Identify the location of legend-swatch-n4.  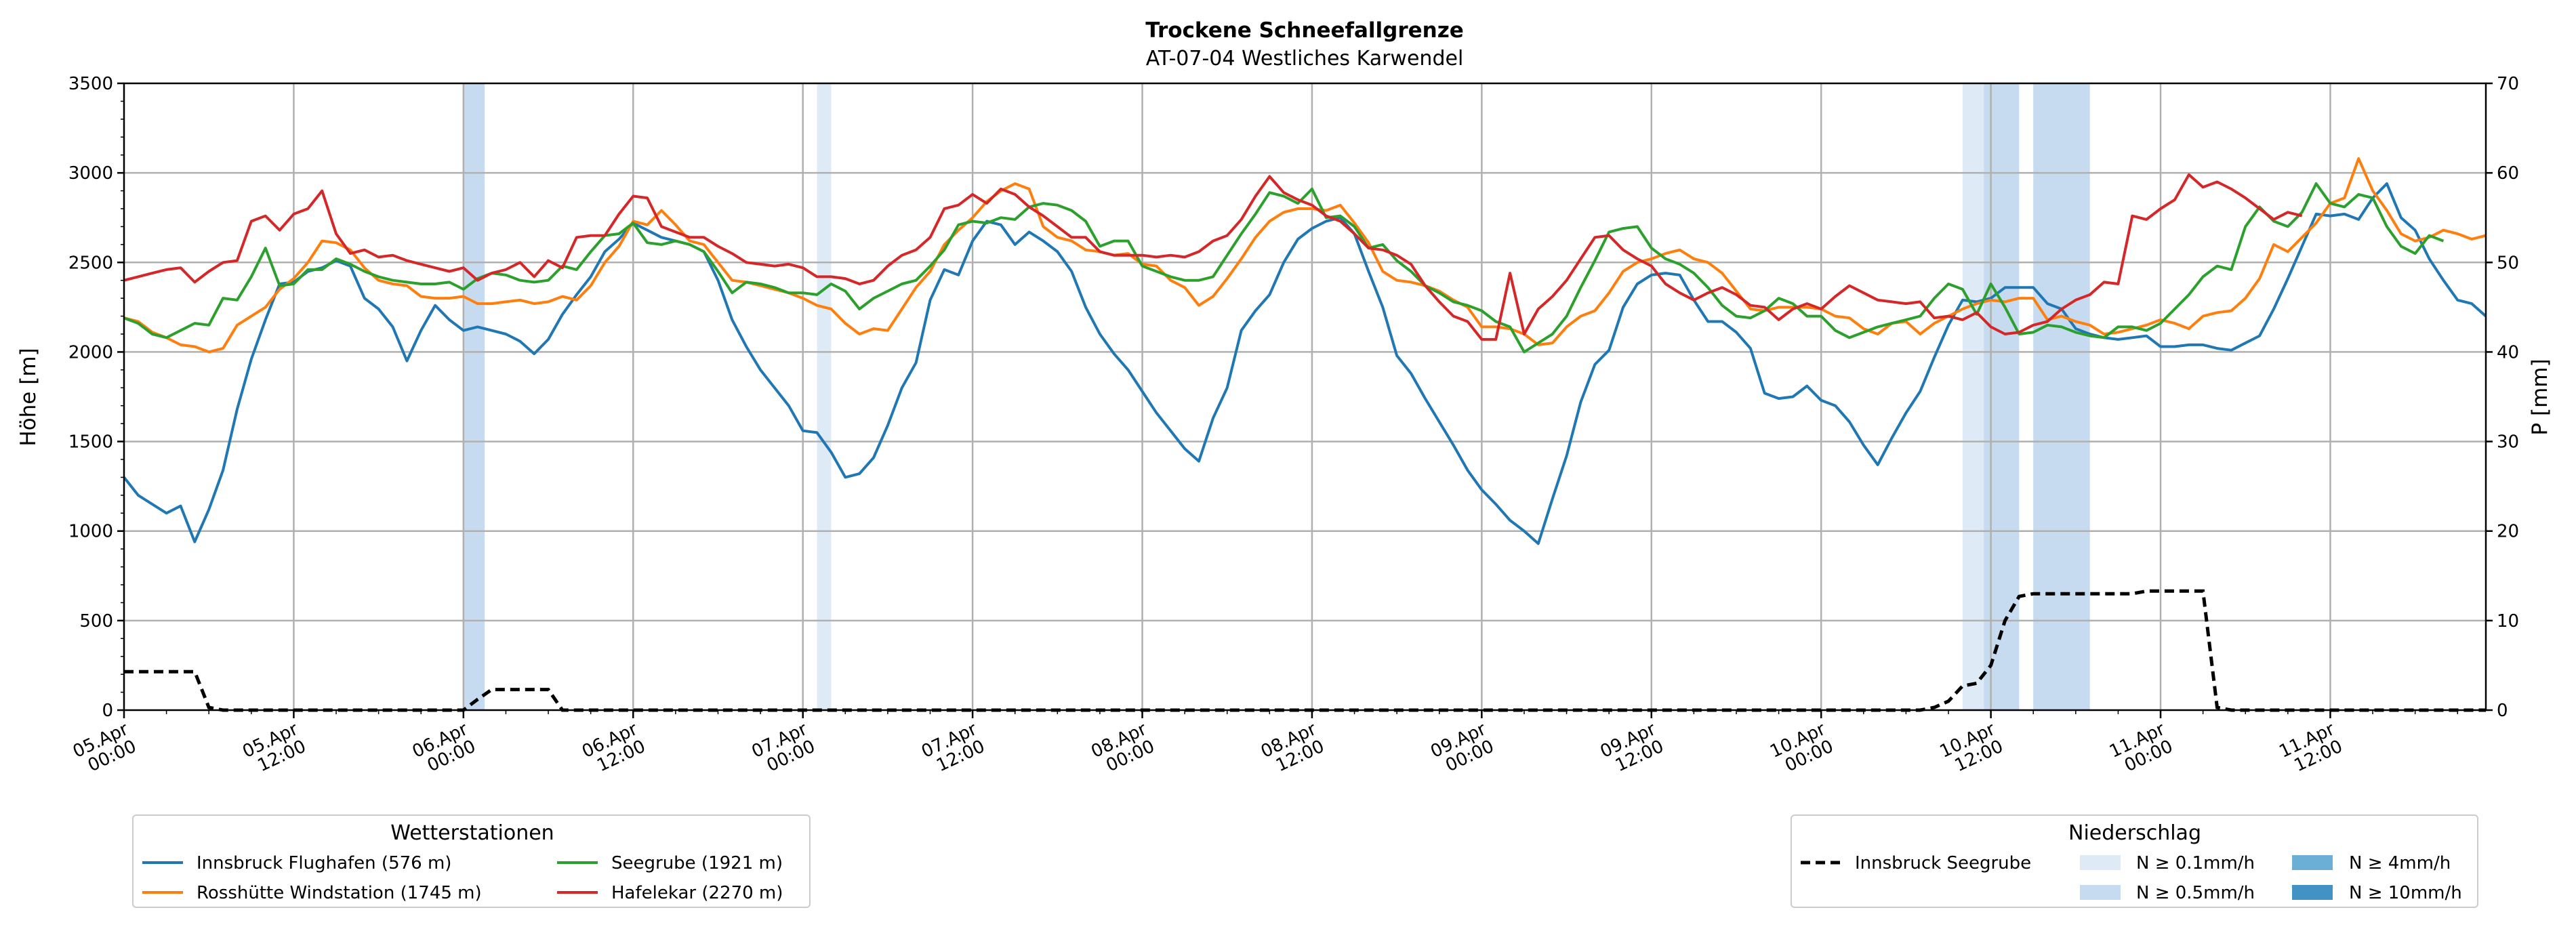
(2313, 862).